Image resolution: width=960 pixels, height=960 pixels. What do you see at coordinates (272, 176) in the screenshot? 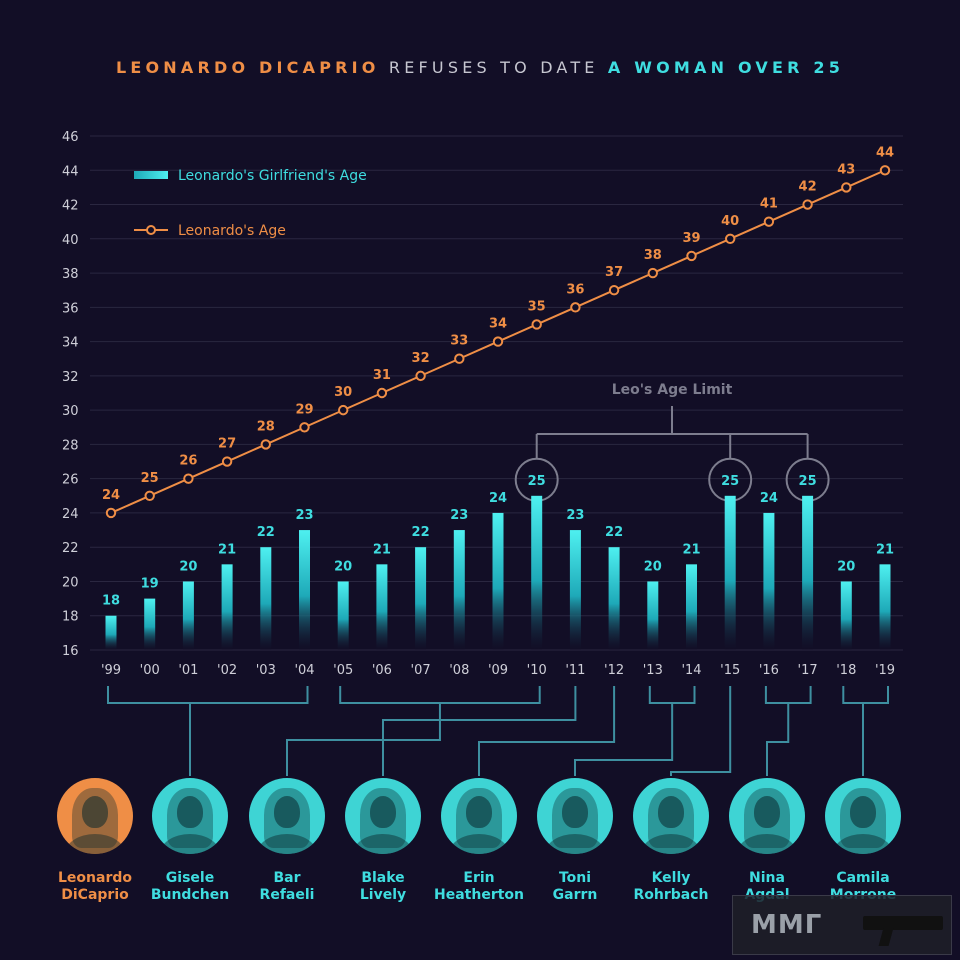
I see `legend-bar-label: Leonardo's Girlfriend's Age` at bounding box center [272, 176].